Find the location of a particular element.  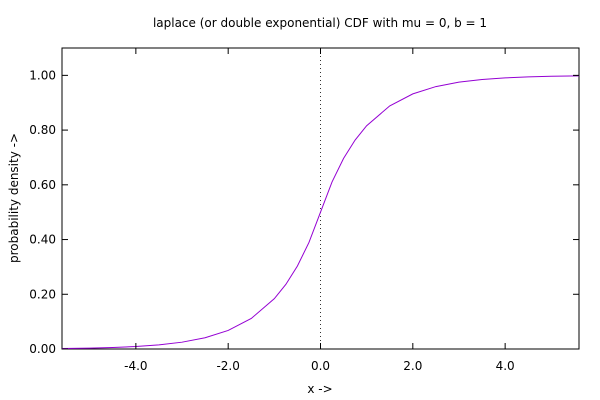

y-tick-label: 0.40 is located at coordinates (42, 240).